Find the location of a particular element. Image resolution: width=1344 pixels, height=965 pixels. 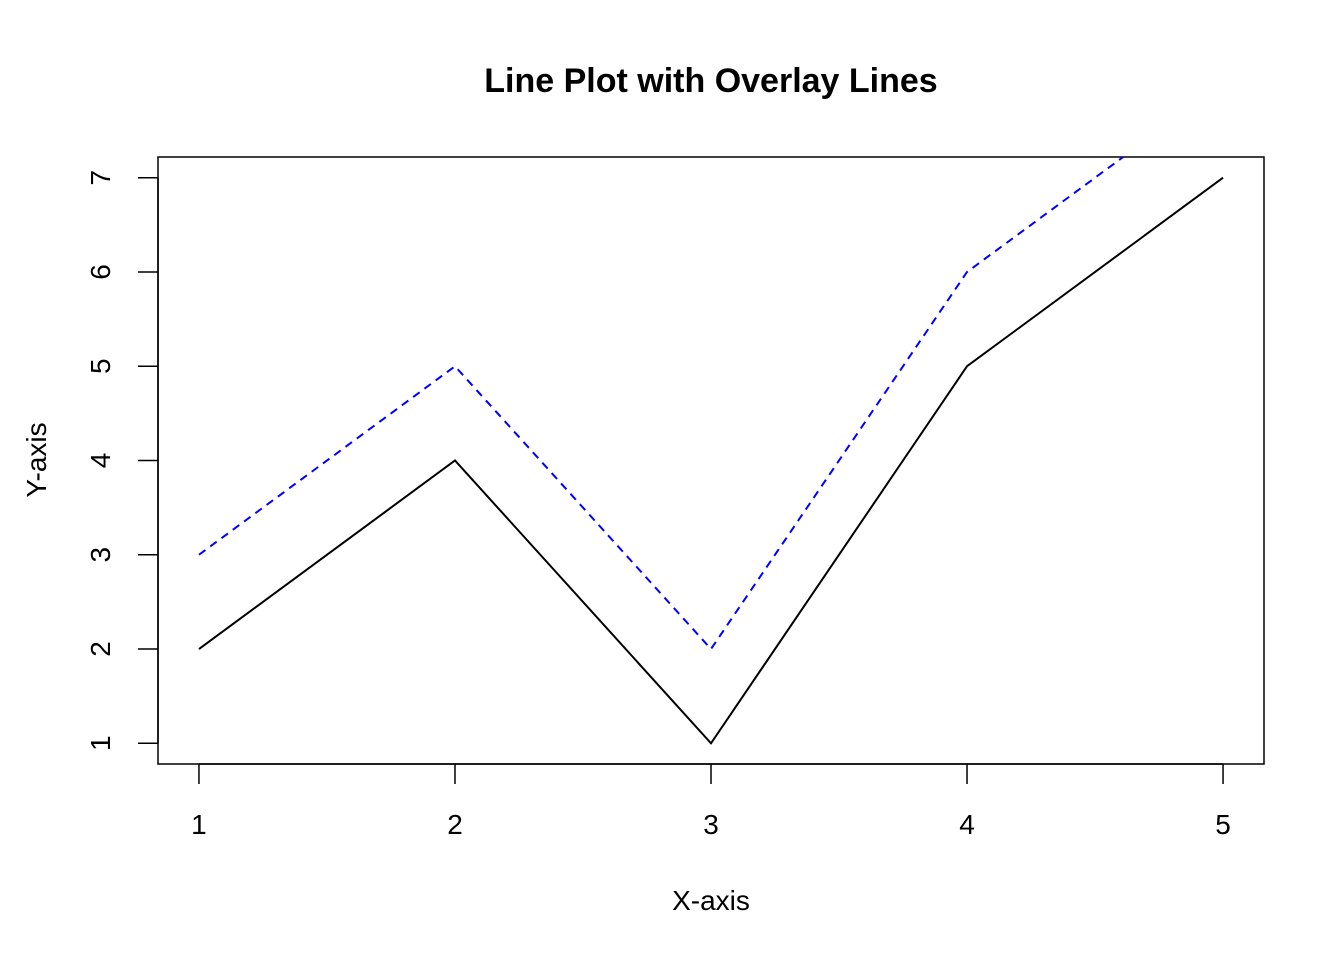

x-axis-label: X-axis is located at coordinates (711, 900).